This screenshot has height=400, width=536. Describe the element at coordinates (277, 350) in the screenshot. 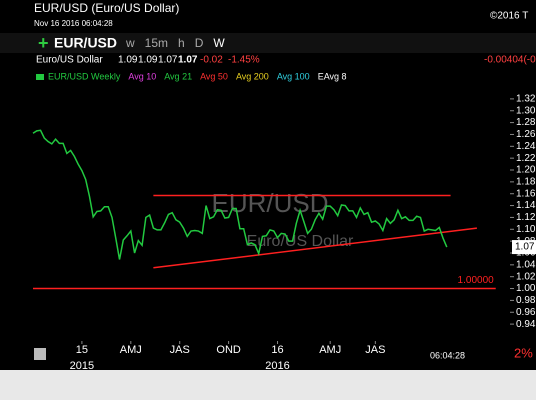

I see `x-tick-label: 16` at that location.